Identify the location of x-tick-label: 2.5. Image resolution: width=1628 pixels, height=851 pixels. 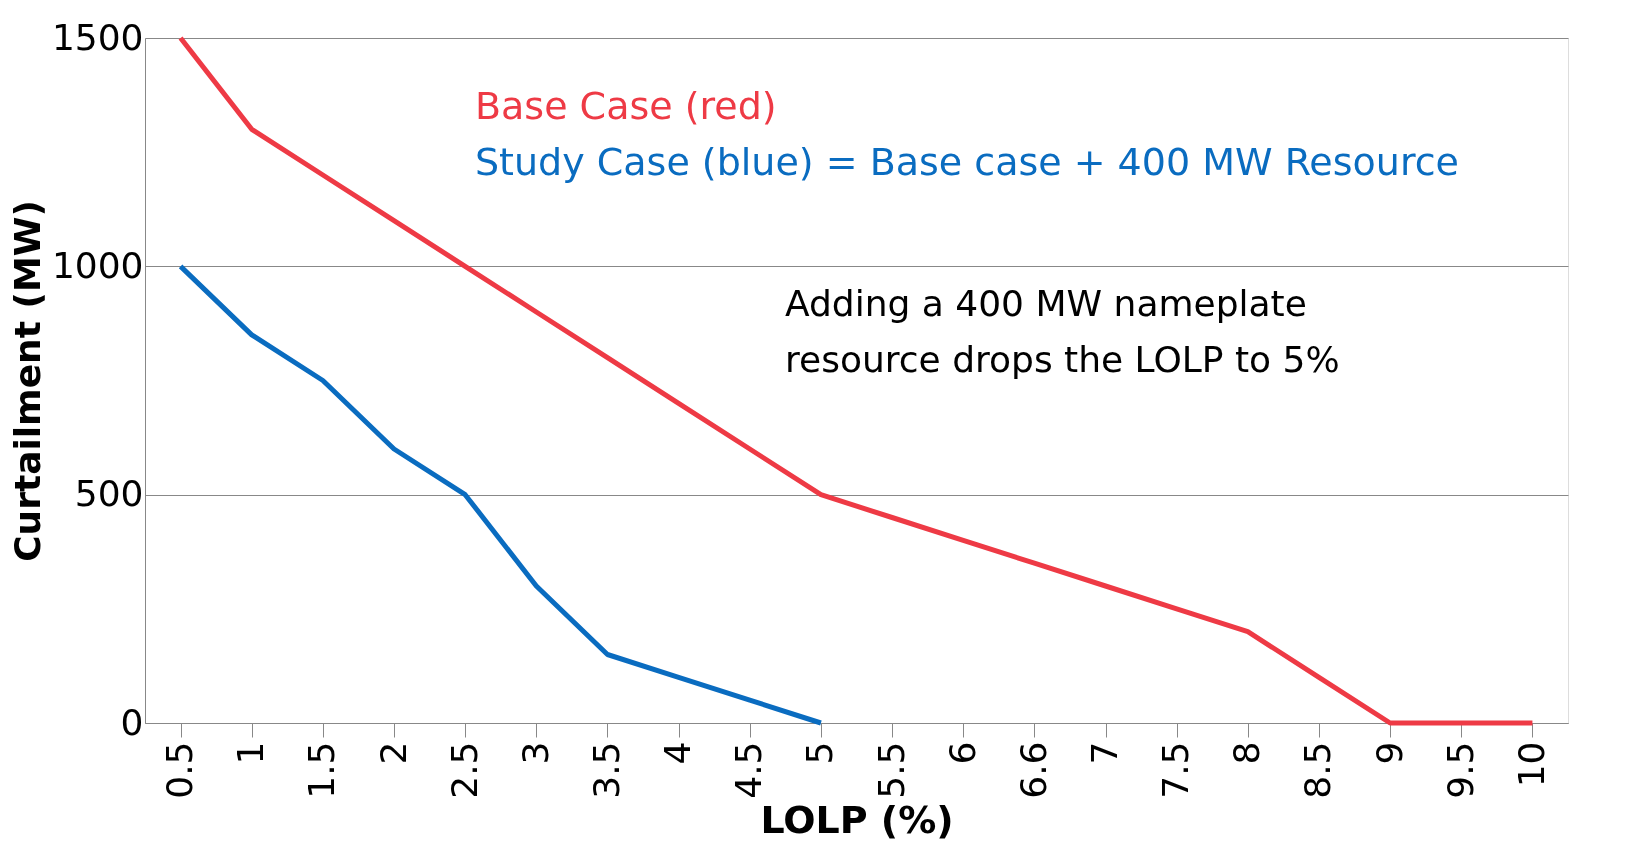
(464, 770).